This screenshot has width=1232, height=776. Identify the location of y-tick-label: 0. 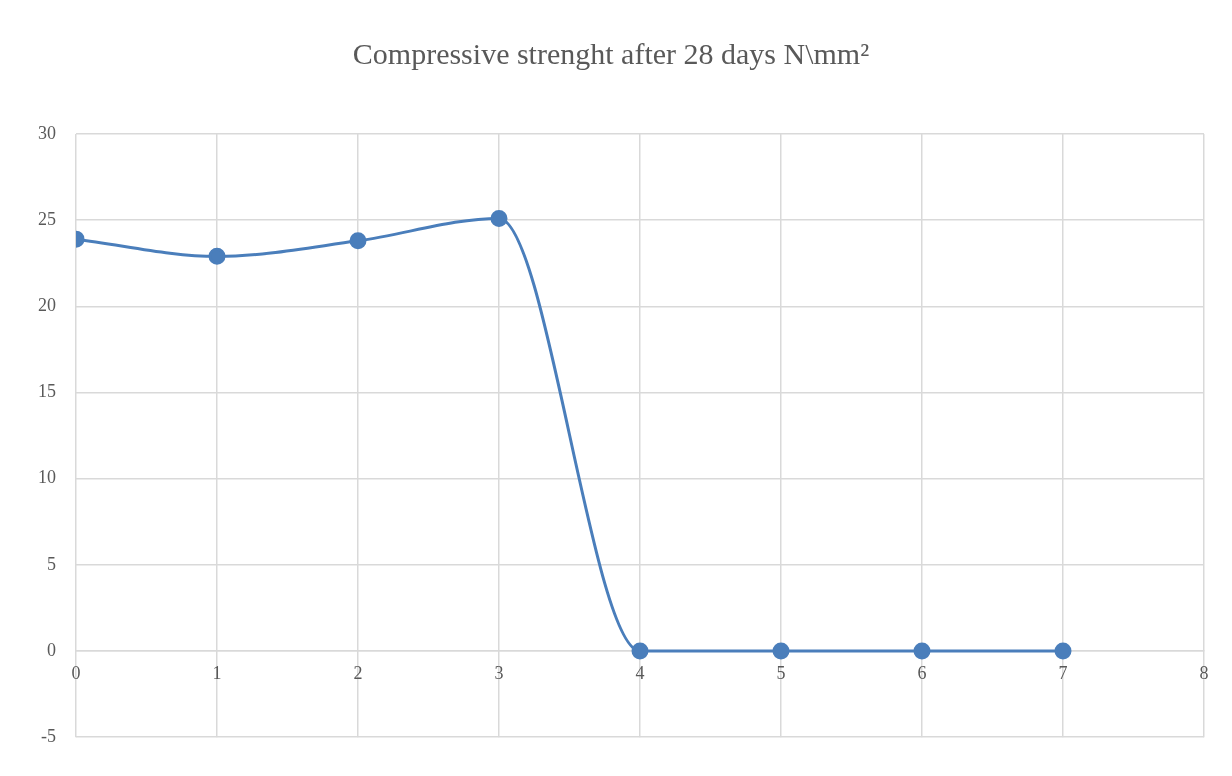
(51, 649).